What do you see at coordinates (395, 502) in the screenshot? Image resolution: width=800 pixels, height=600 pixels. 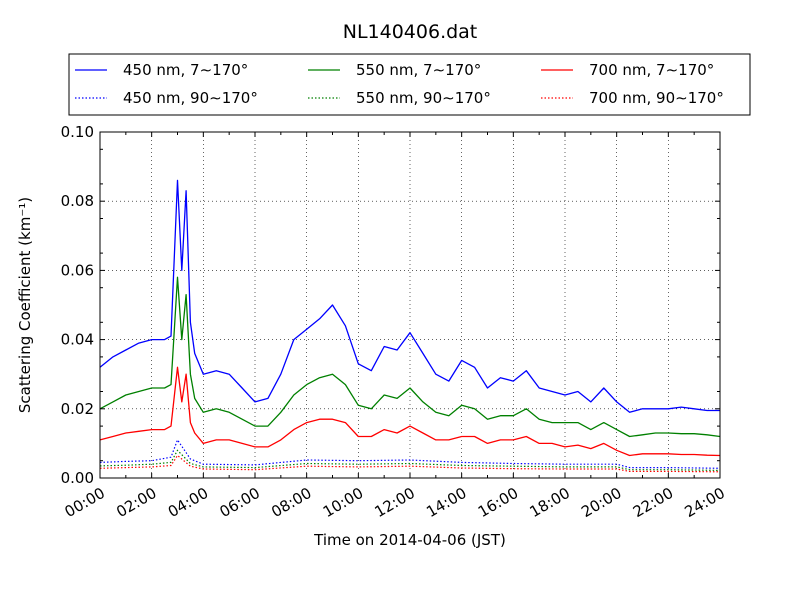 I see `x-tick-label: 12:00` at bounding box center [395, 502].